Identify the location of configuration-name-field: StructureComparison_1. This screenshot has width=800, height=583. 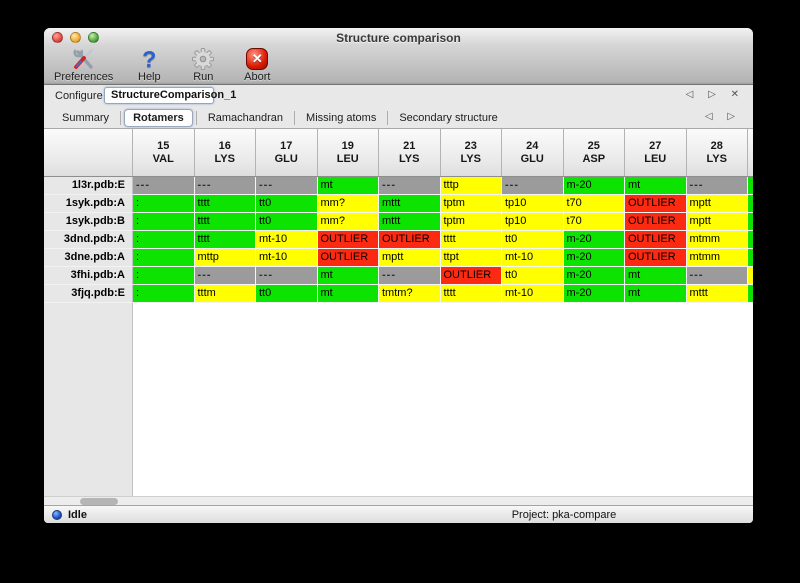
(170, 95).